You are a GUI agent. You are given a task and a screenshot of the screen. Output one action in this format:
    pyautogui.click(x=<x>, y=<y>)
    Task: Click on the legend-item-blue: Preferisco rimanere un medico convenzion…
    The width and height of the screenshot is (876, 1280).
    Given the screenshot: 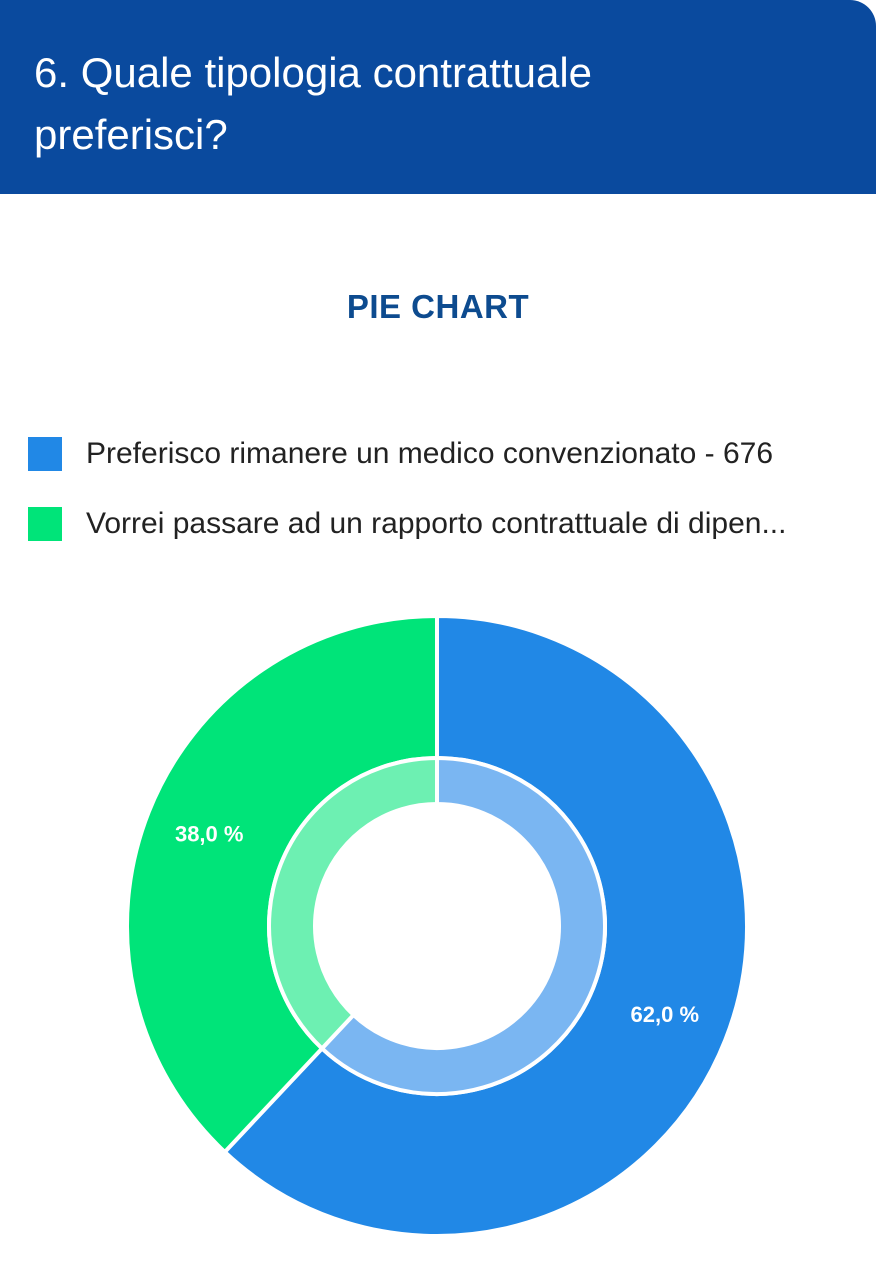 What is the action you would take?
    pyautogui.click(x=443, y=454)
    